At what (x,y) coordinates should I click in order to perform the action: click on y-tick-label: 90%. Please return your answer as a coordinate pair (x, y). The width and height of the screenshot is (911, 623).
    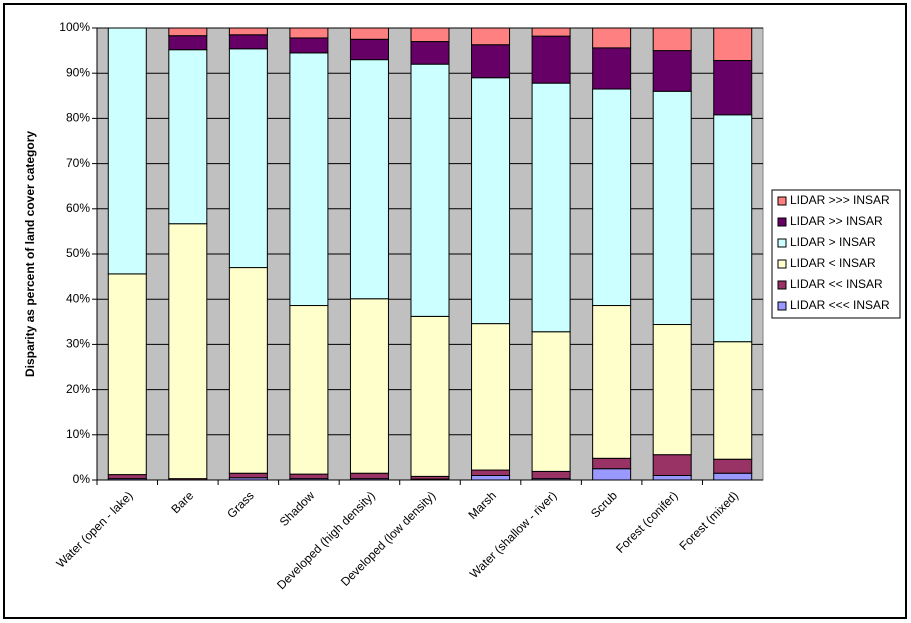
    Looking at the image, I should click on (78, 72).